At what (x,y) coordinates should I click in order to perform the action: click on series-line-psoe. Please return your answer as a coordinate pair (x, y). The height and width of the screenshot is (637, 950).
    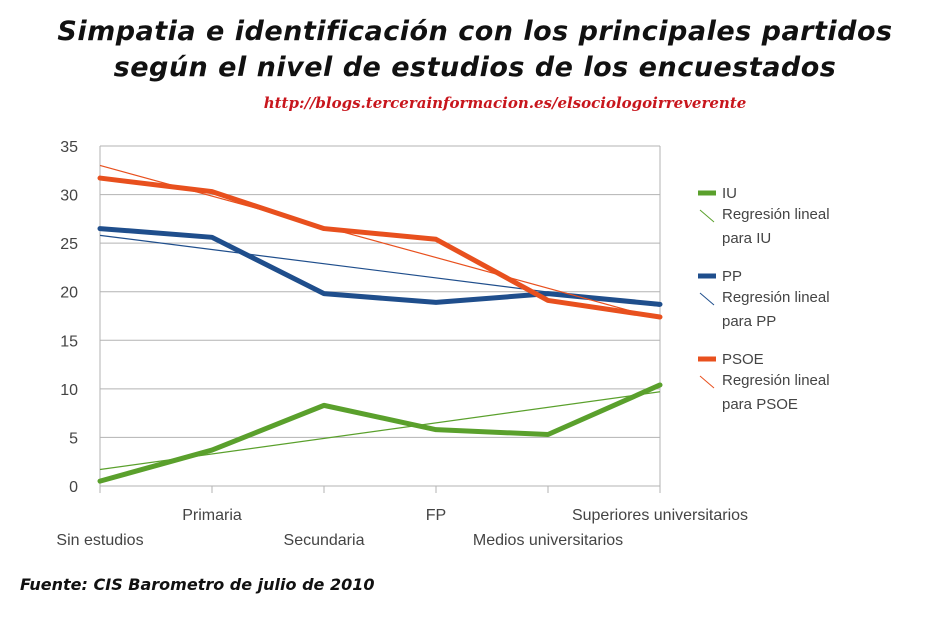
    Looking at the image, I should click on (380, 247).